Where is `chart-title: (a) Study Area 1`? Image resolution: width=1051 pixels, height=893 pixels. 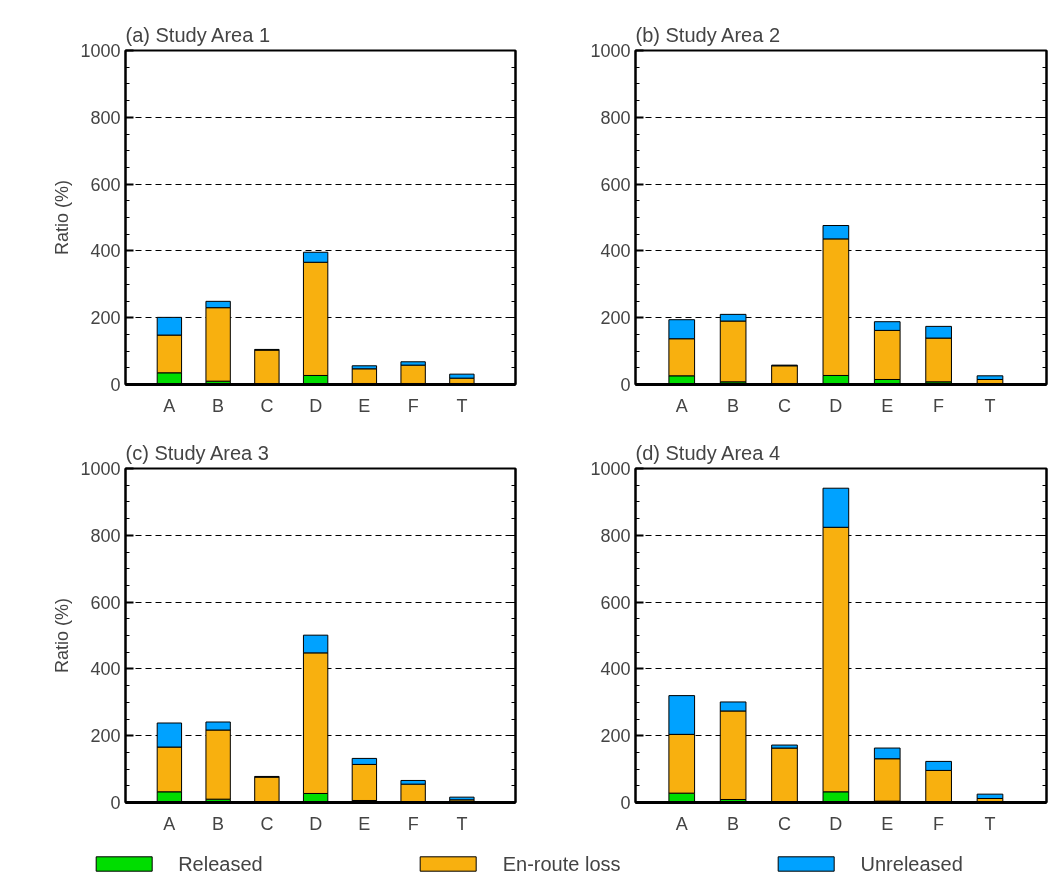 chart-title: (a) Study Area 1 is located at coordinates (198, 34).